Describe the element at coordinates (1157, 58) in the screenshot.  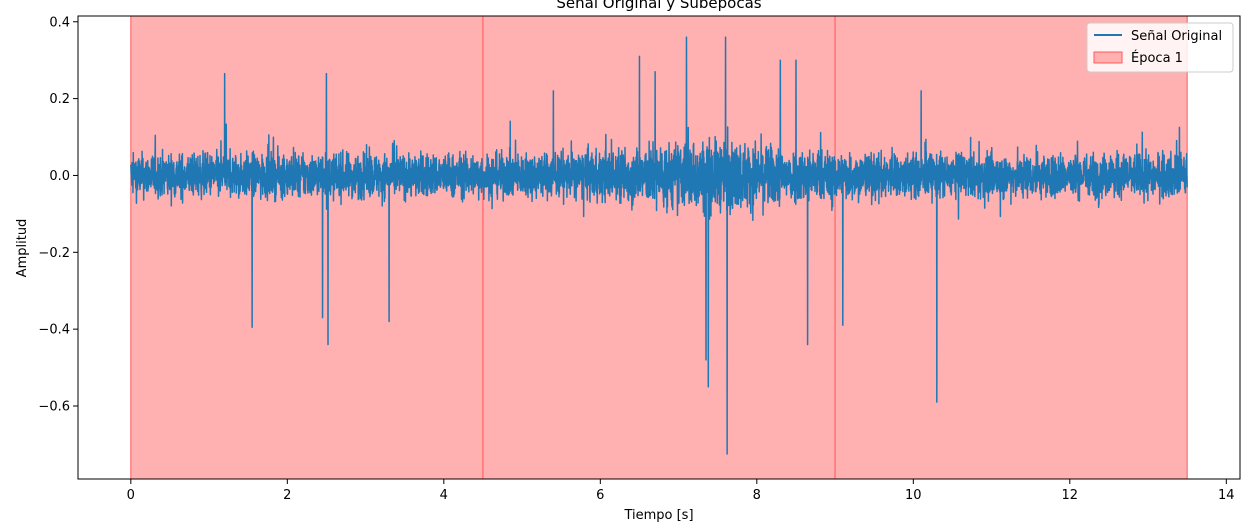
I see `legend-epoch-label: Época 1` at that location.